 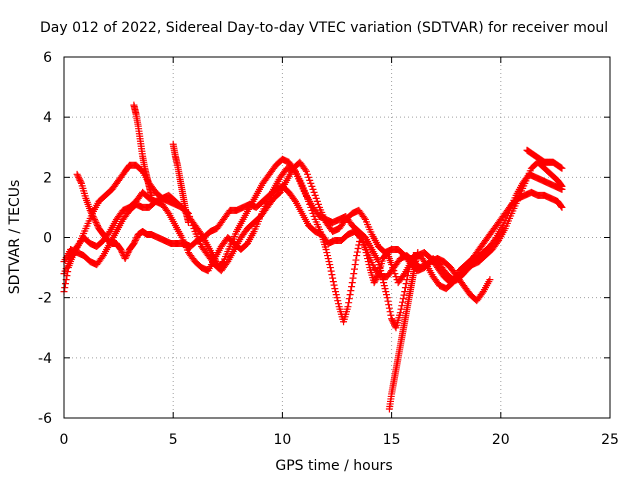 What do you see at coordinates (333, 466) in the screenshot?
I see `x-axis-label: GPS time / hours` at bounding box center [333, 466].